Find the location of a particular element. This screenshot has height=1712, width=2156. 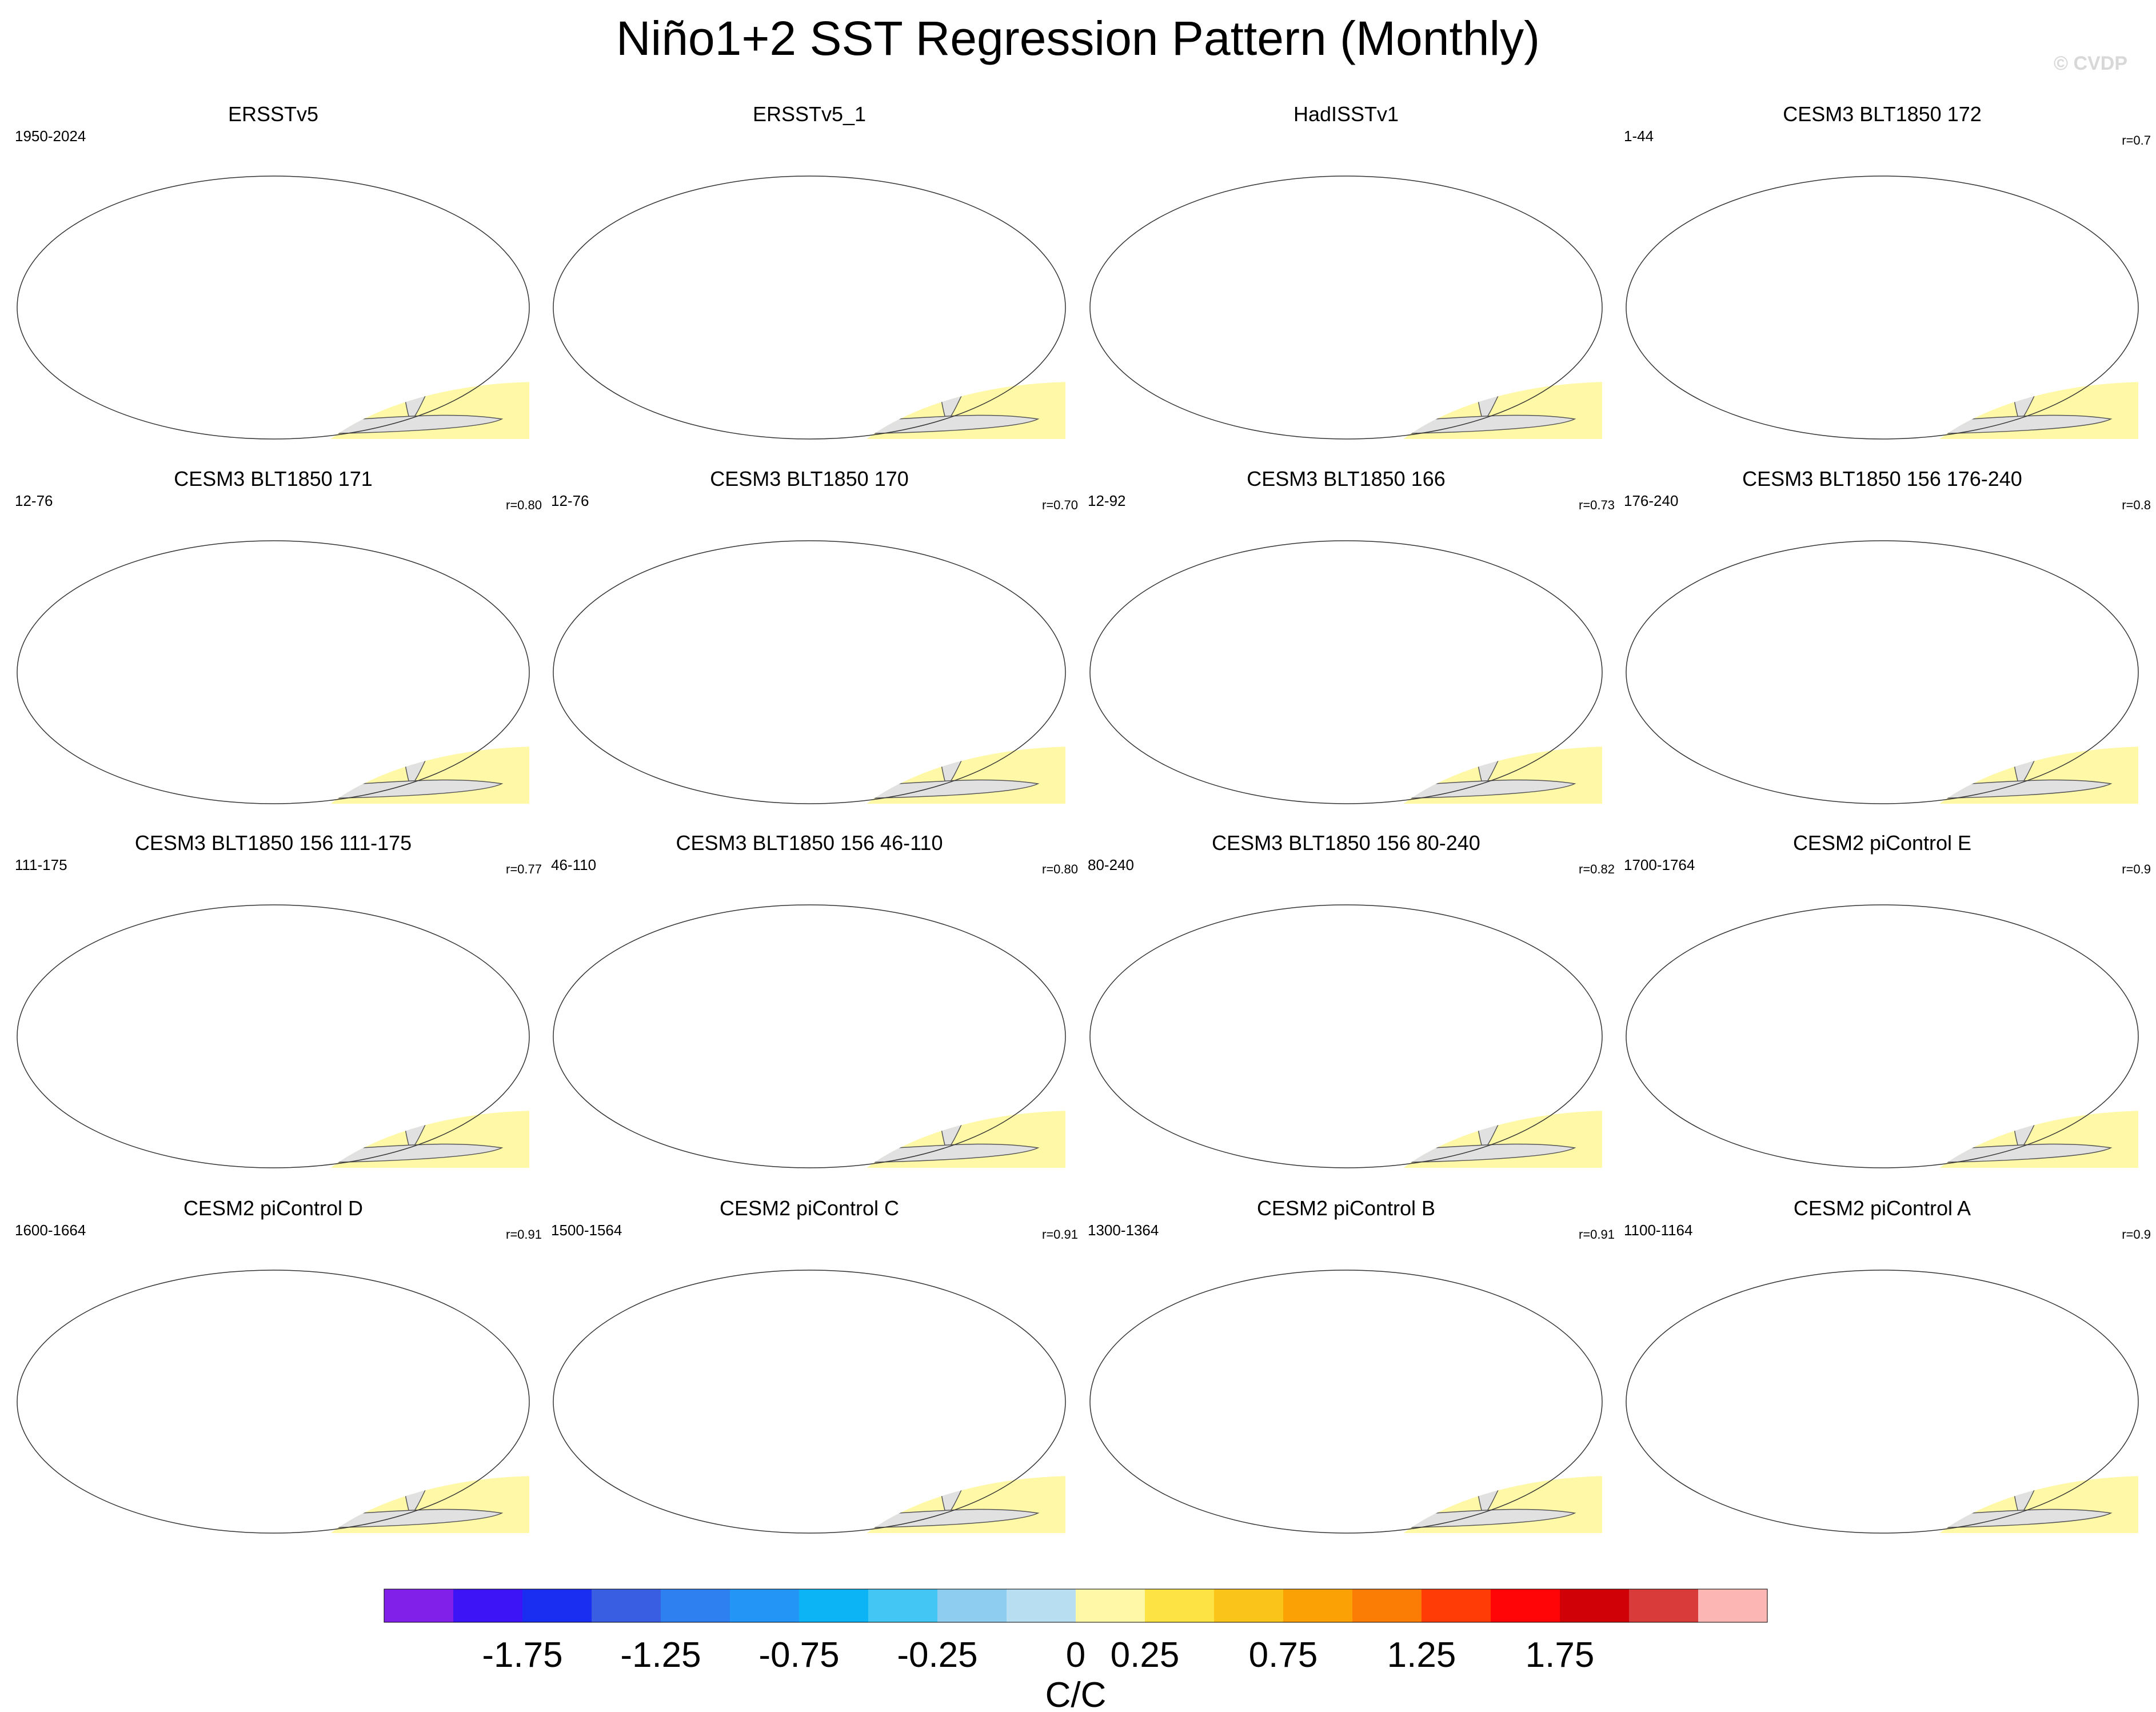

panel-title: CESM3 BLT1850 172 is located at coordinates (1882, 114).